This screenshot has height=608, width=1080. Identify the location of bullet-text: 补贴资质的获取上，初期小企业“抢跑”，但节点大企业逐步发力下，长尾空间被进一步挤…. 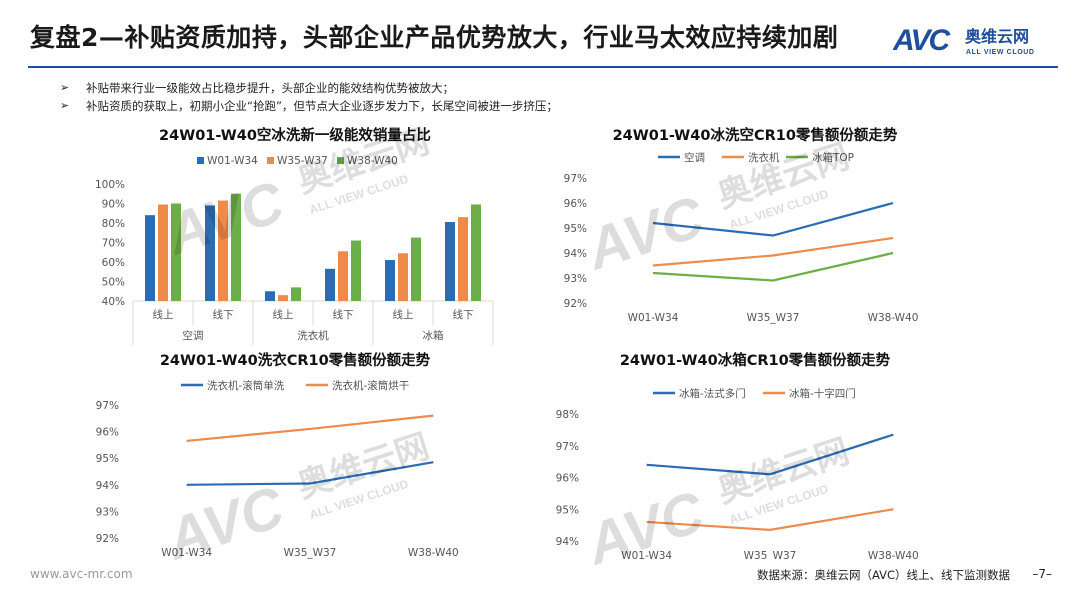
(322, 106).